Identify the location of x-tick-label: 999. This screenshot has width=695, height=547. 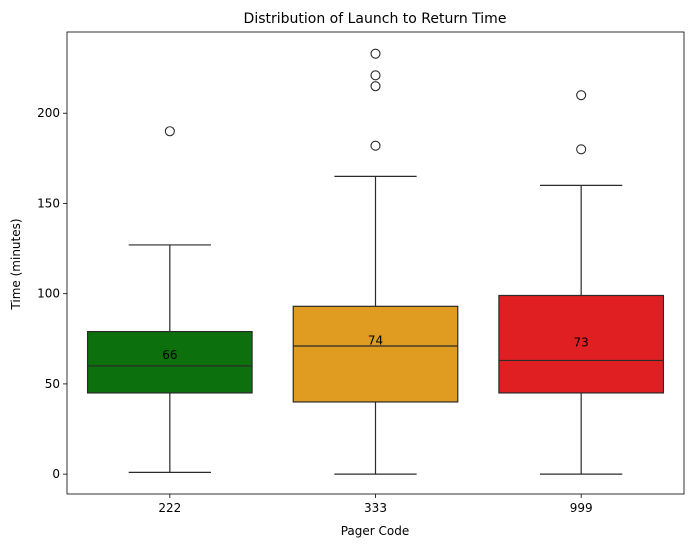
(581, 508).